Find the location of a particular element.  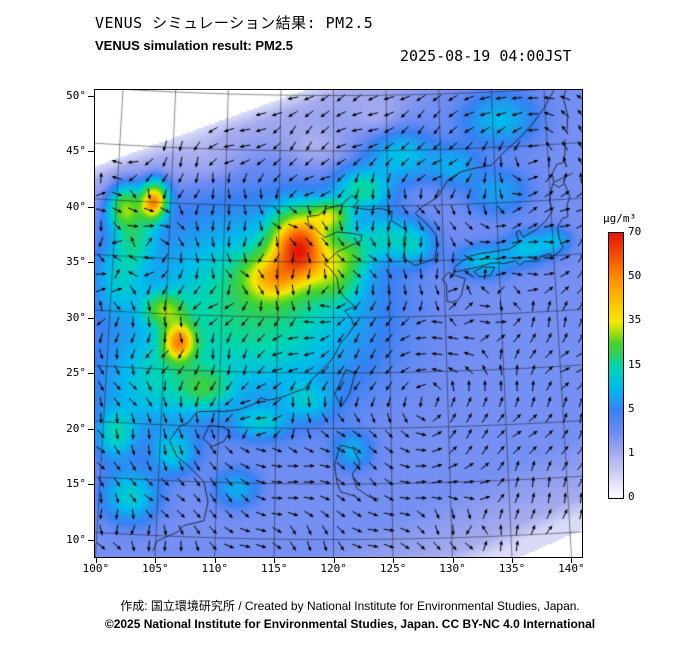

page-title-japanese: VENUS シミュレーション結果: PM2.5 is located at coordinates (234, 23).